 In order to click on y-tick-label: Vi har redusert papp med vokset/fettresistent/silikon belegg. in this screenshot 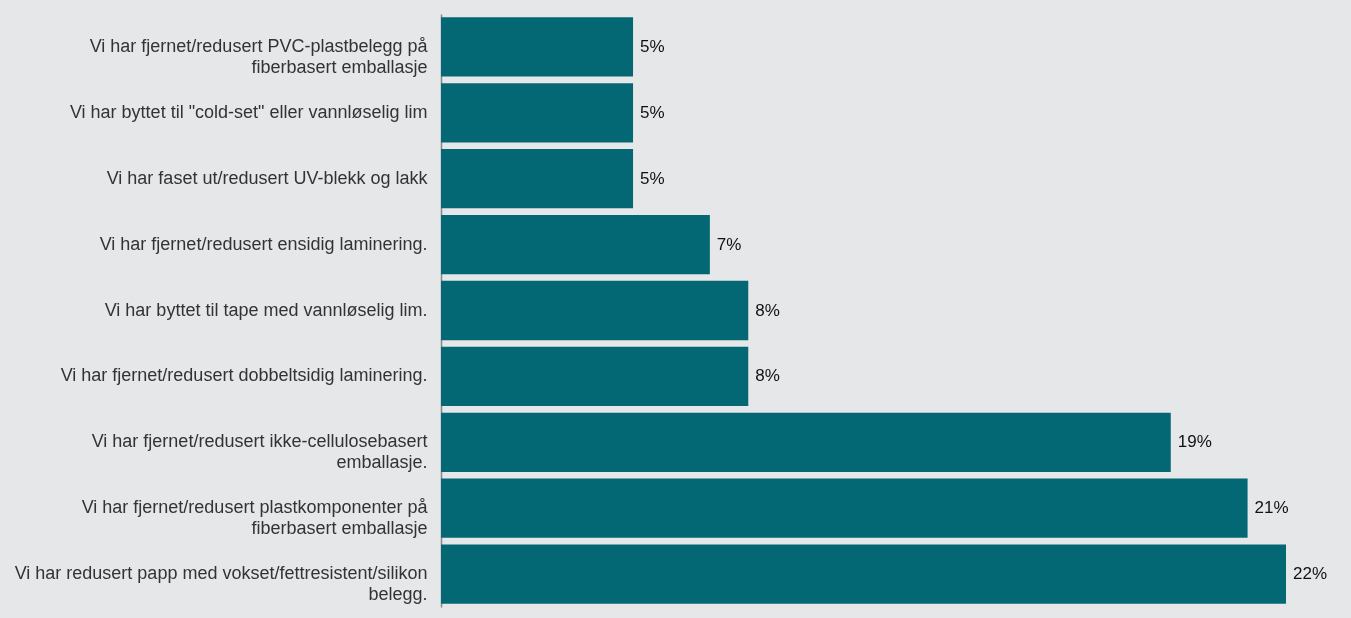, I will do `click(221, 584)`.